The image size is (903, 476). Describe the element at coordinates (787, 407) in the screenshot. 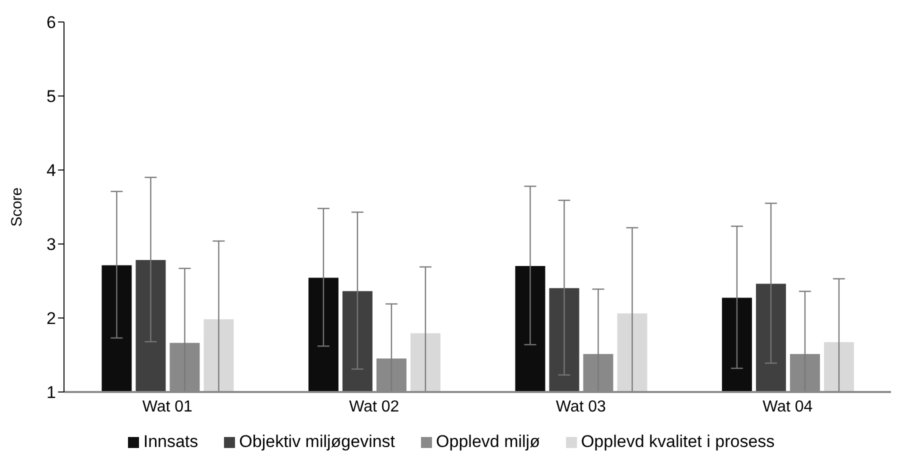

I see `x-tick-label: Wat 04` at that location.